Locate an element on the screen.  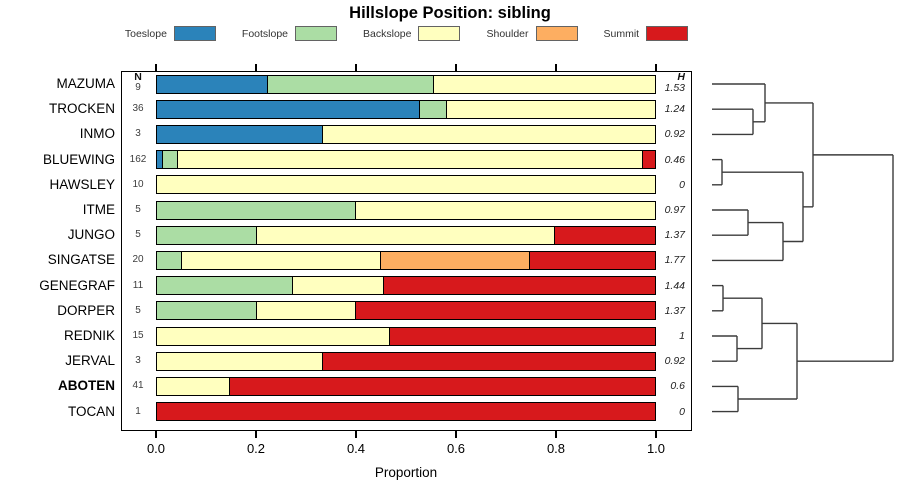
bar-segment-jerval-summit is located at coordinates (488, 361).